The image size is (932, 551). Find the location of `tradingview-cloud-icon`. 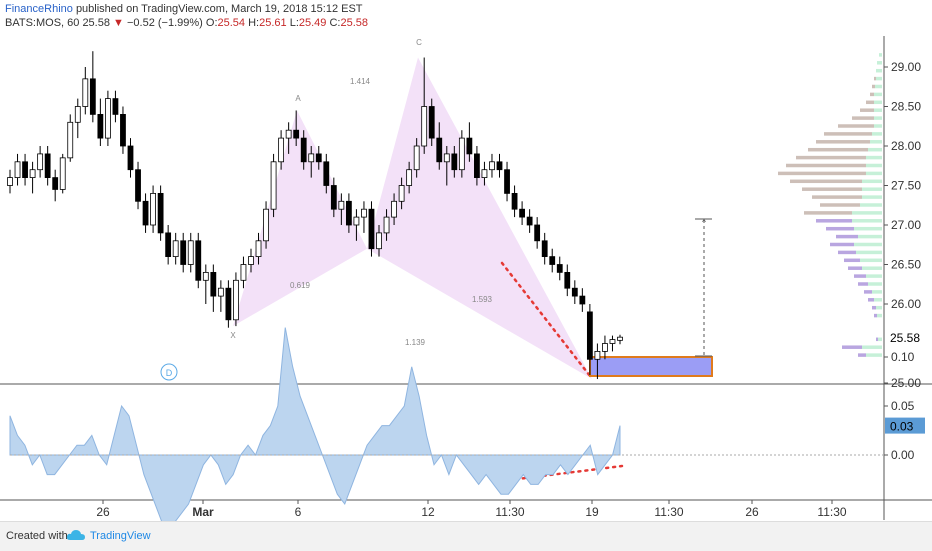

tradingview-cloud-icon is located at coordinates (75, 535).